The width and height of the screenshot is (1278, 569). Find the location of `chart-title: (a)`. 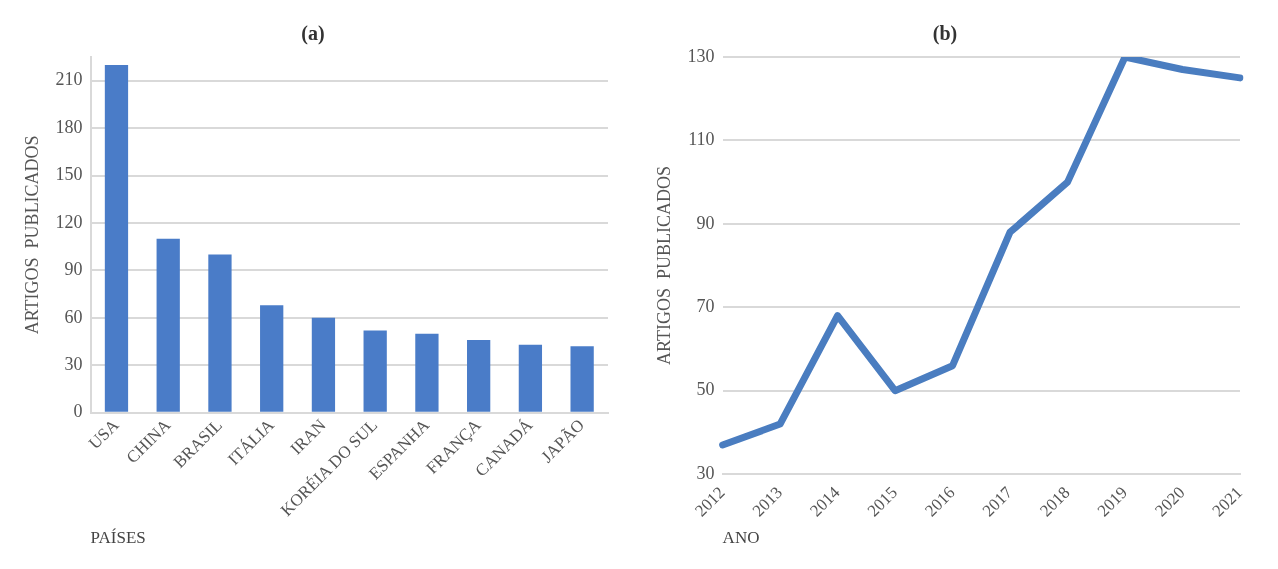

chart-title: (a) is located at coordinates (313, 34).